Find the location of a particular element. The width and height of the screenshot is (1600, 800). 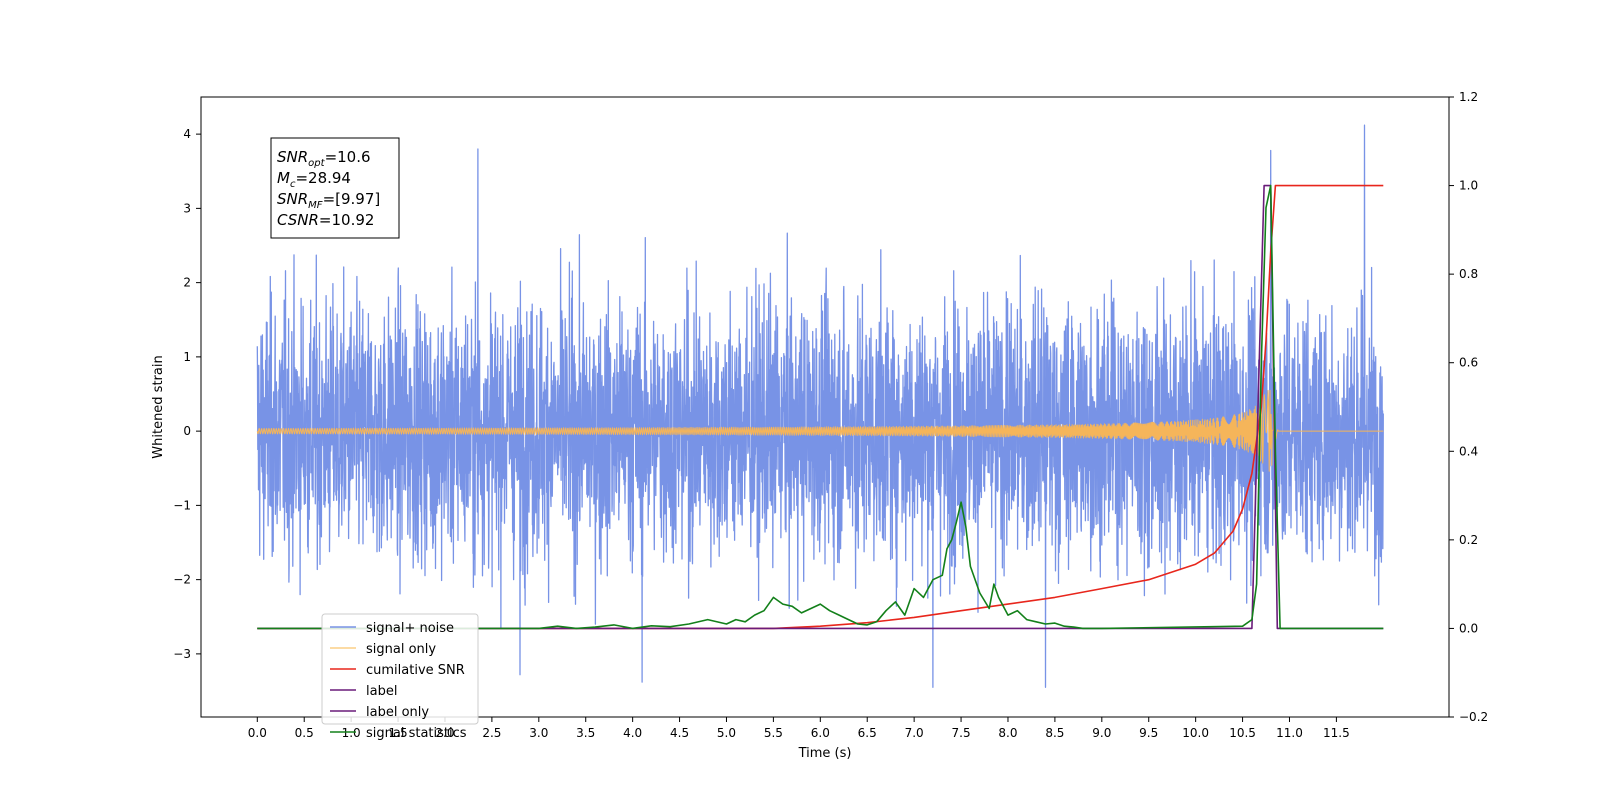

x-tick-label: 1.0 is located at coordinates (351, 733).